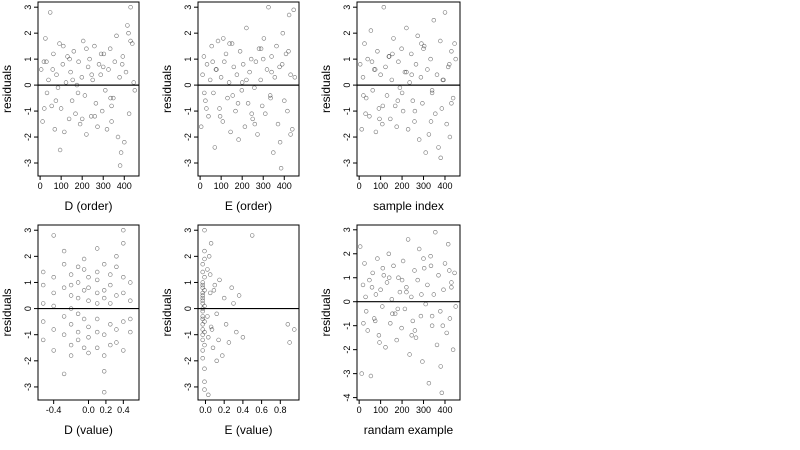 The height and width of the screenshot is (450, 800). Describe the element at coordinates (88, 430) in the screenshot. I see `x-axis-label: D (value)` at that location.